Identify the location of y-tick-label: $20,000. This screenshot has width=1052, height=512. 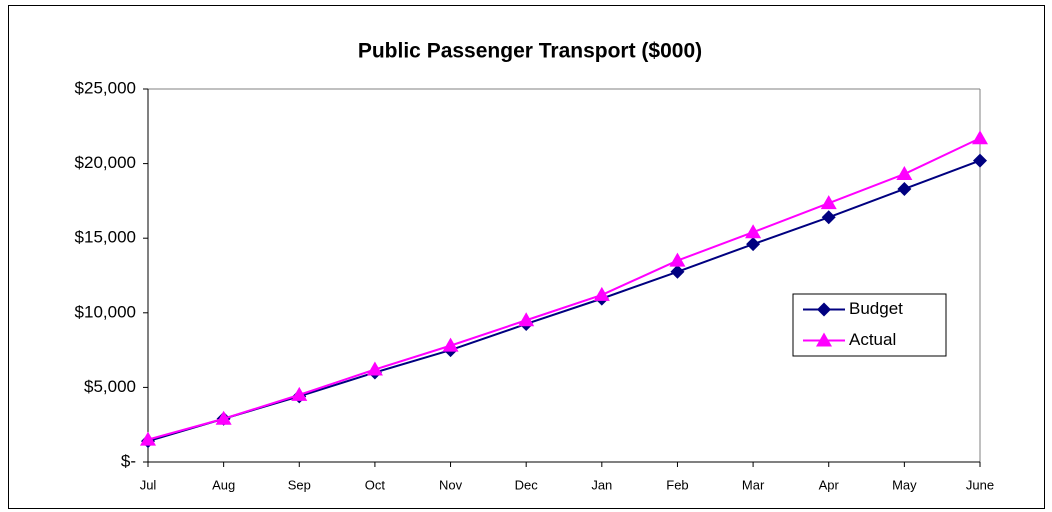
(105, 162).